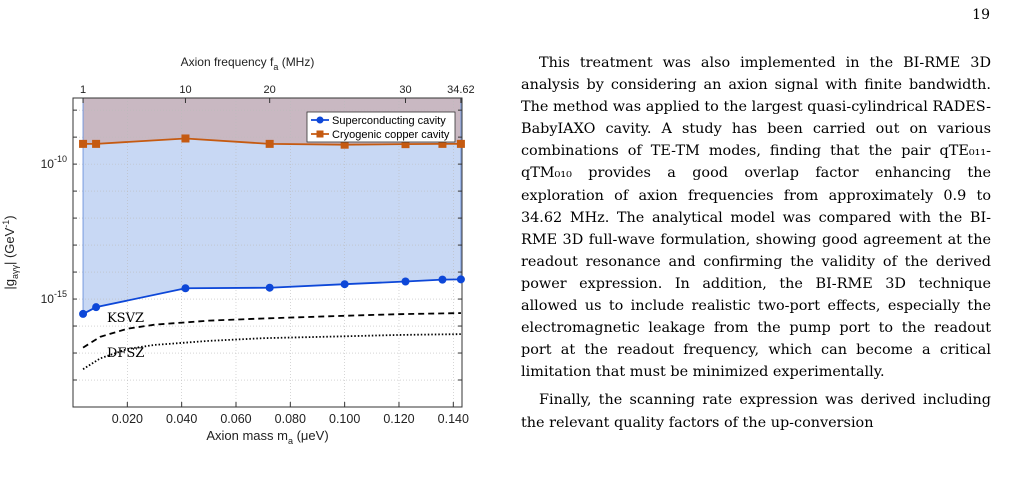  I want to click on superconducting-series-line, so click(271, 296).